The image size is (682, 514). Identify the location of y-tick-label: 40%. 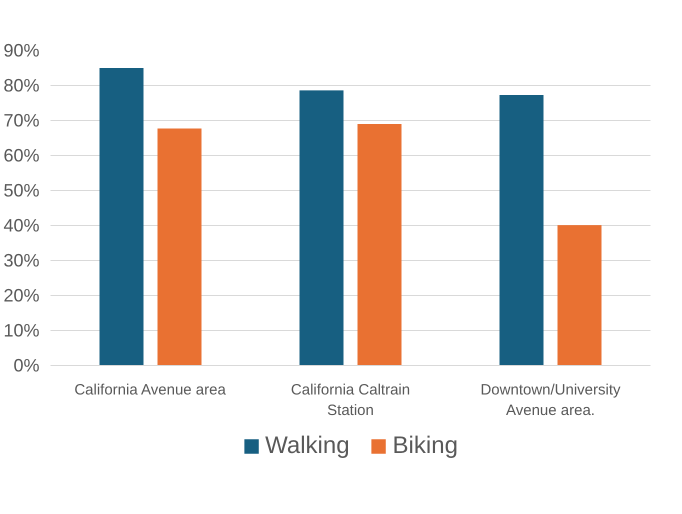
(21, 226).